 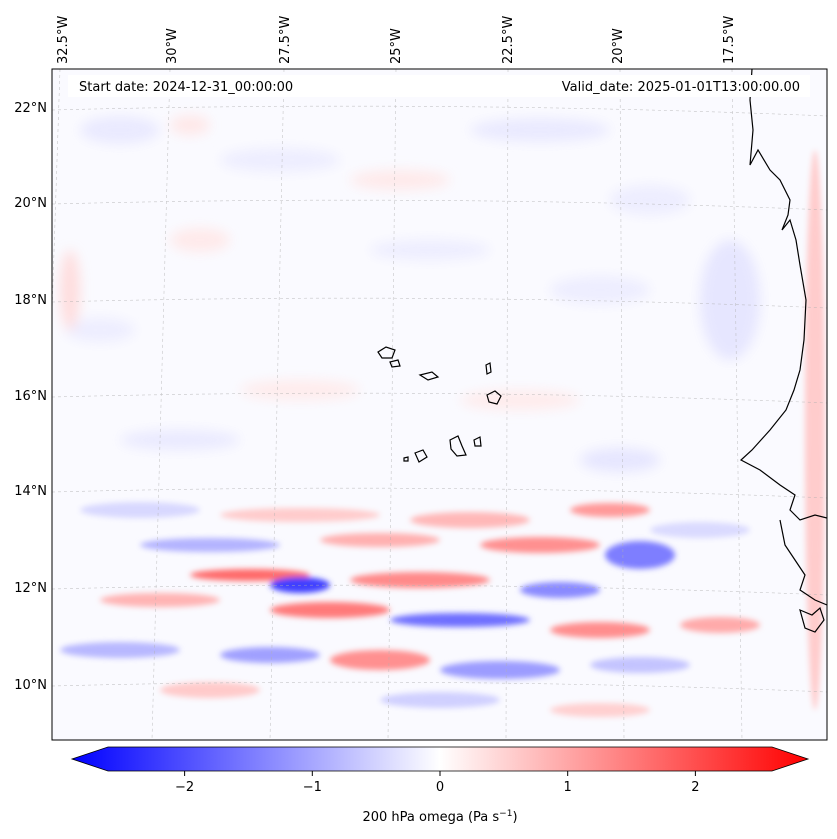 I want to click on colorbar-body, so click(x=440, y=759).